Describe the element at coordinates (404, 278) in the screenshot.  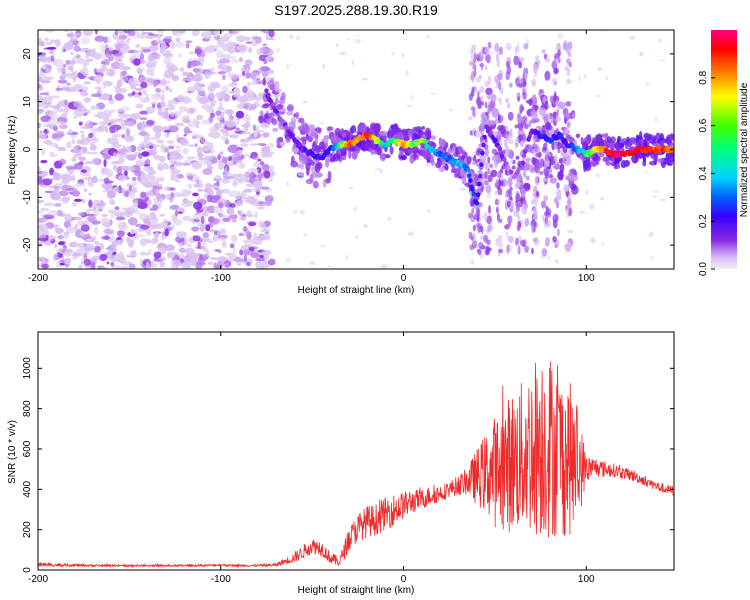
I see `x-tick-label: 0` at that location.